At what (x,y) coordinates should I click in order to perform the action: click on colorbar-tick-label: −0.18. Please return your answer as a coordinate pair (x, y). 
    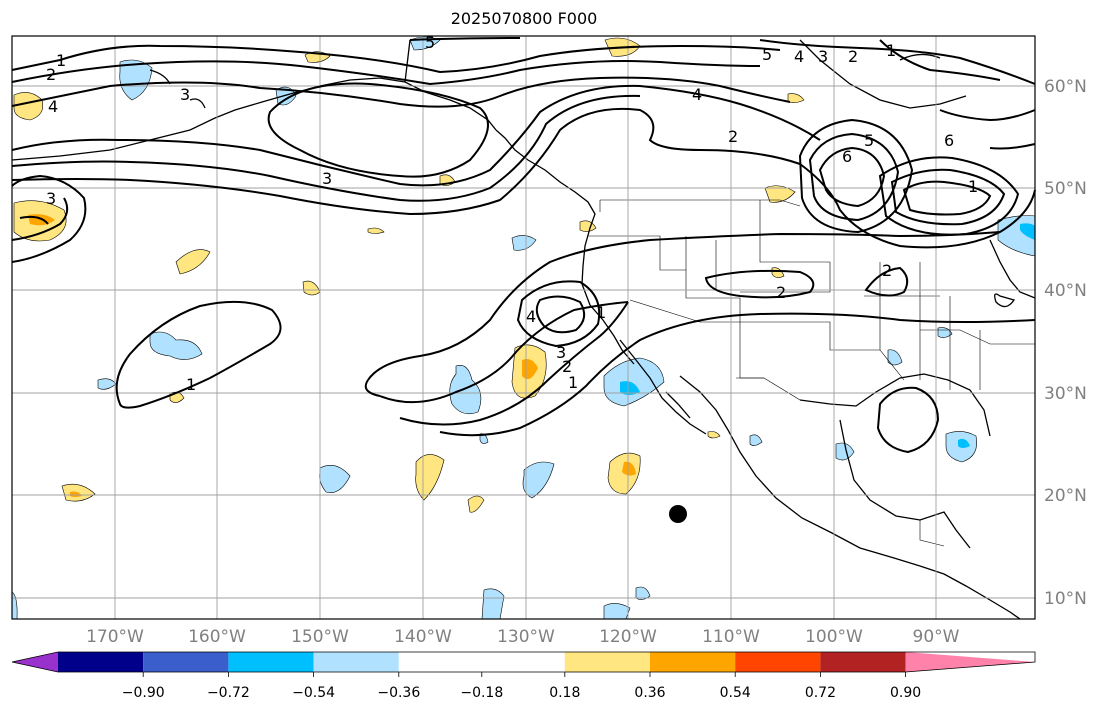
    Looking at the image, I should click on (481, 693).